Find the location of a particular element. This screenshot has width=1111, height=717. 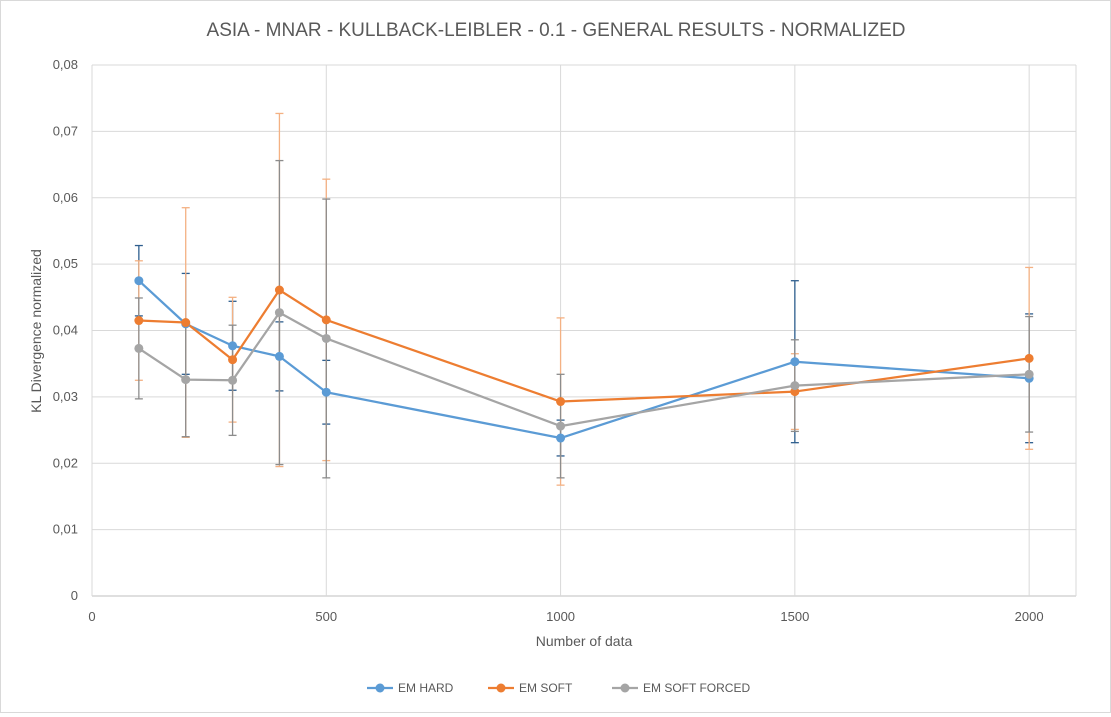

x-tick-label: 1000 is located at coordinates (560, 616).